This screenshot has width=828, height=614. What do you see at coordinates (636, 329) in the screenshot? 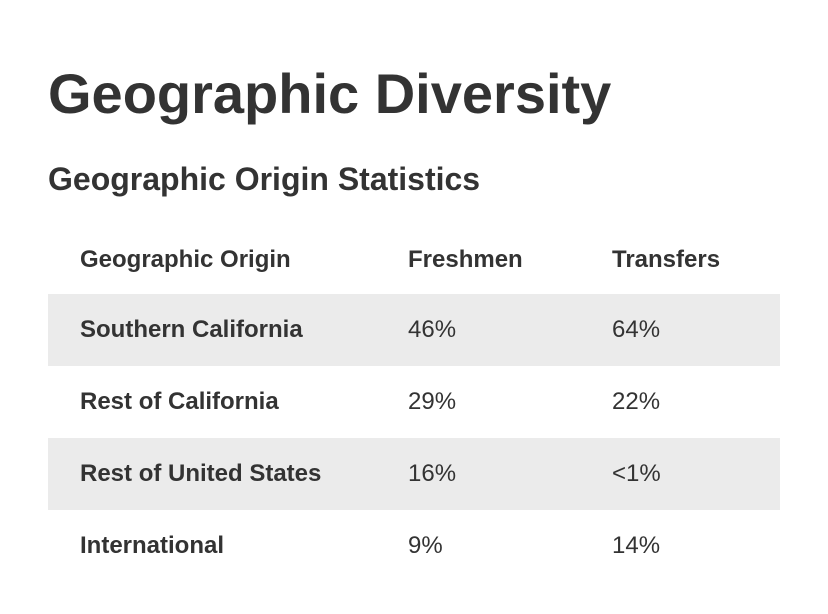
I see `transfers-cell: 64%` at bounding box center [636, 329].